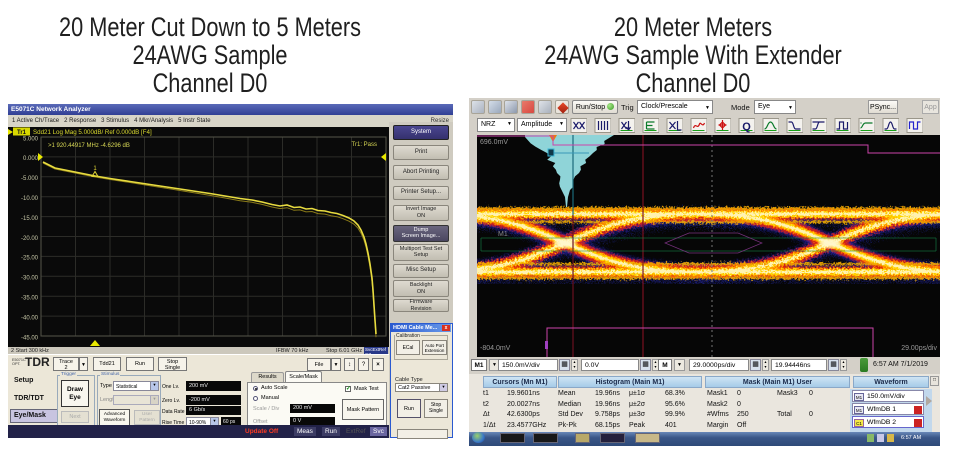  Describe the element at coordinates (364, 145) in the screenshot. I see `svg-text: Tr1: Pass` at that location.